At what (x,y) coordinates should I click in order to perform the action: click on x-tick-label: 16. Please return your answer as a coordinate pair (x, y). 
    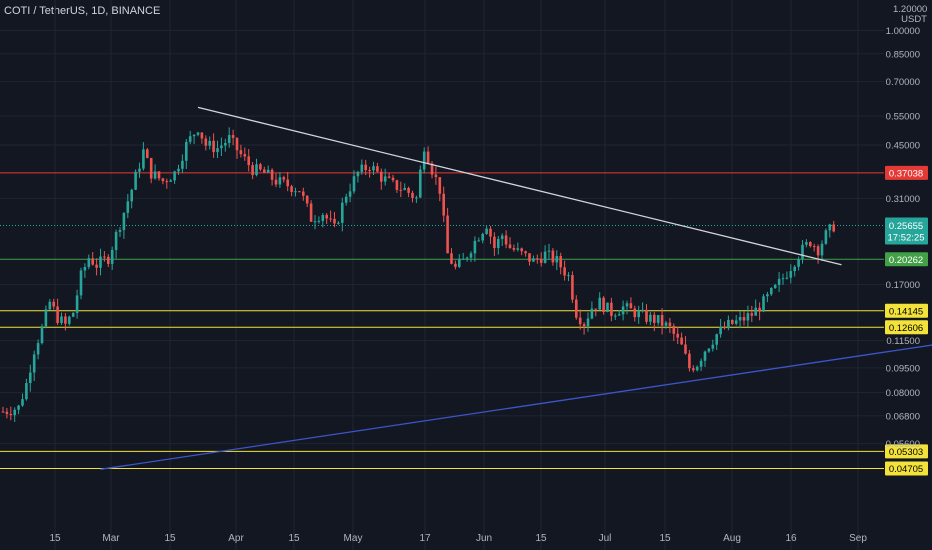
    Looking at the image, I should click on (791, 538).